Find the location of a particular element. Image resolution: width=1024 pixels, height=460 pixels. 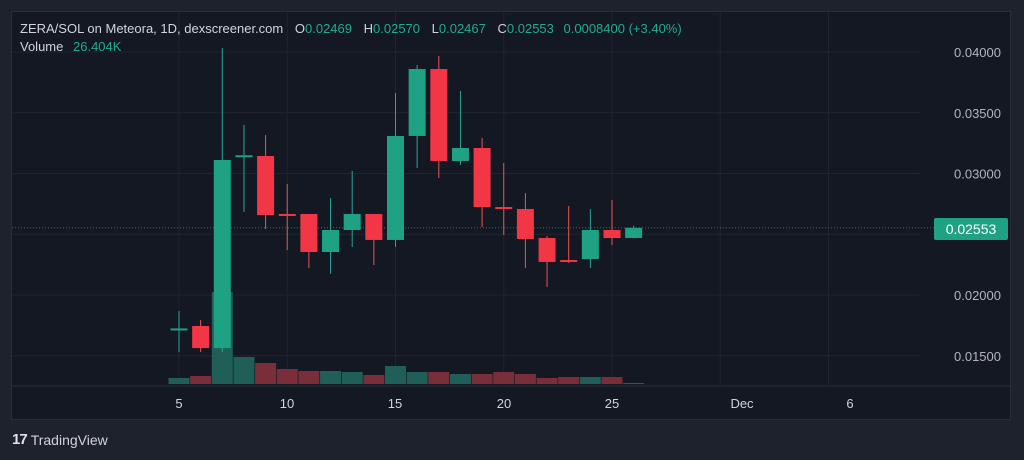

legend-row-volume: Volume 26.404K is located at coordinates (351, 47).